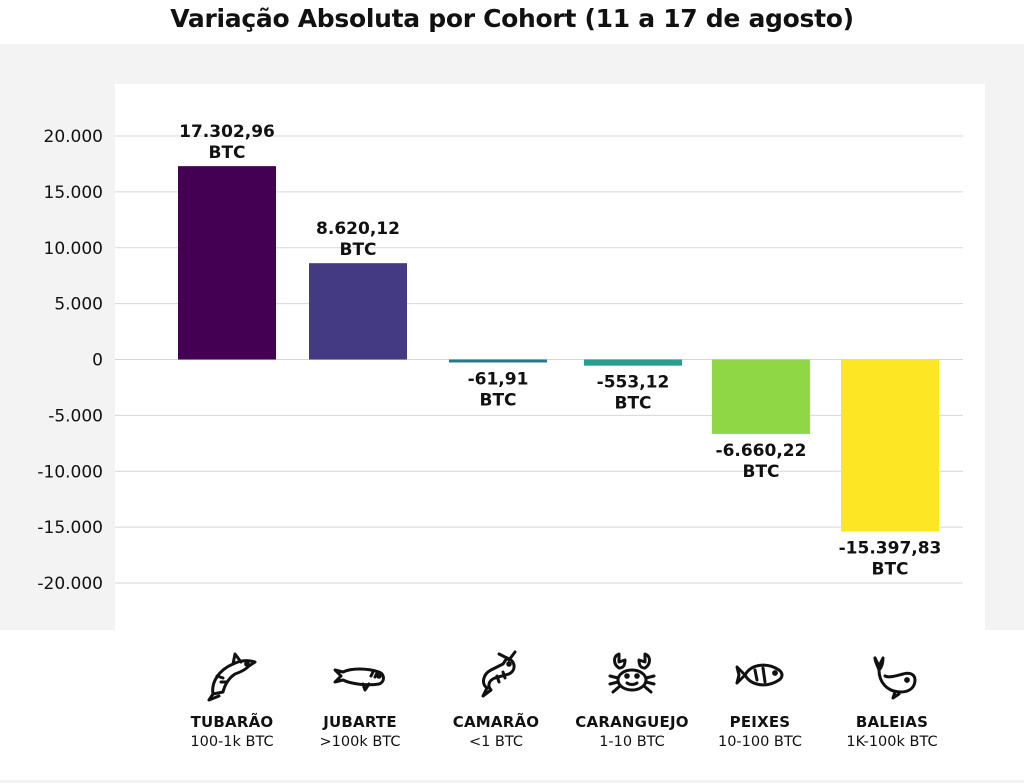 The image size is (1024, 783). I want to click on y-tick-label: 10.000, so click(73, 249).